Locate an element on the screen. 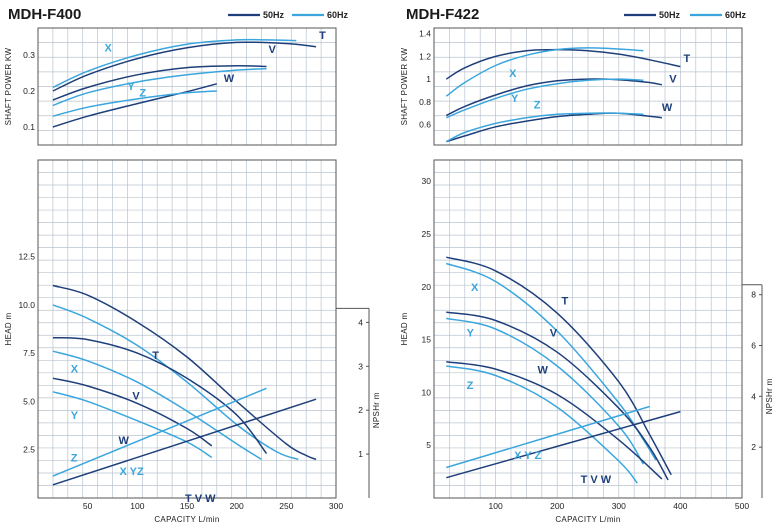 This screenshot has width=777, height=532. left-head-npshr-tvw is located at coordinates (184, 442).